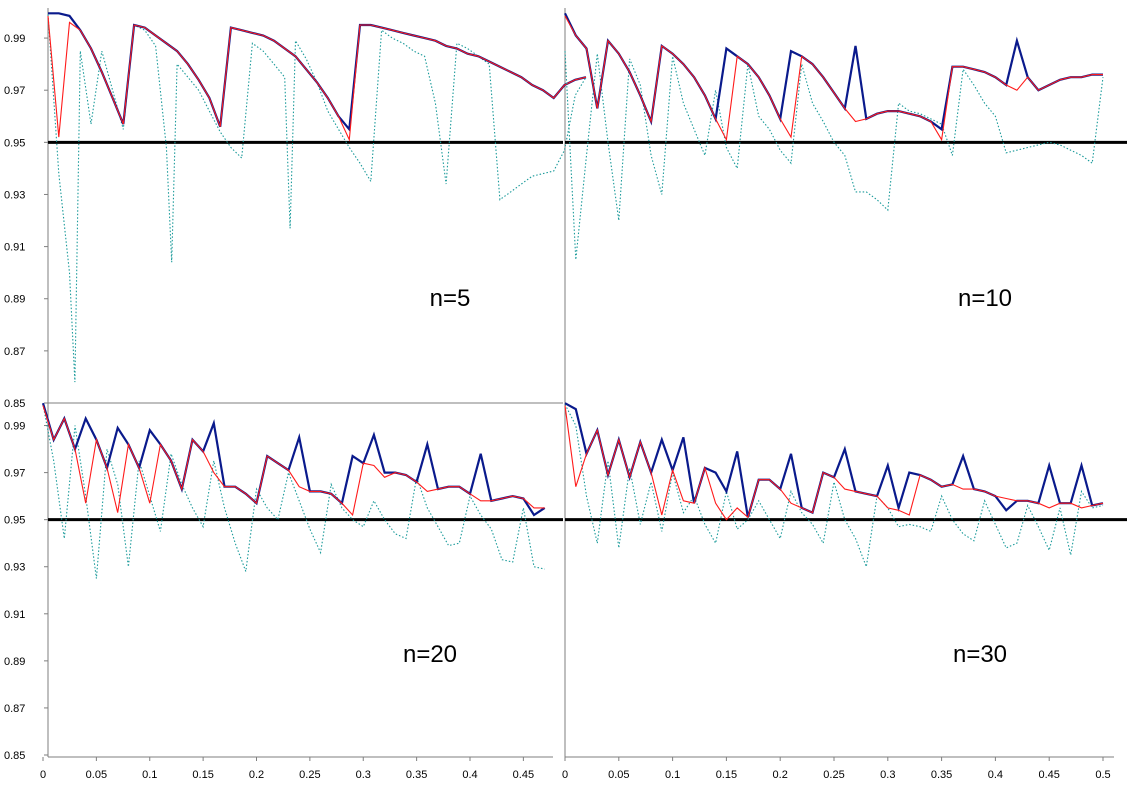 The width and height of the screenshot is (1129, 785). Describe the element at coordinates (985, 298) in the screenshot. I see `panel-label: n=10` at that location.